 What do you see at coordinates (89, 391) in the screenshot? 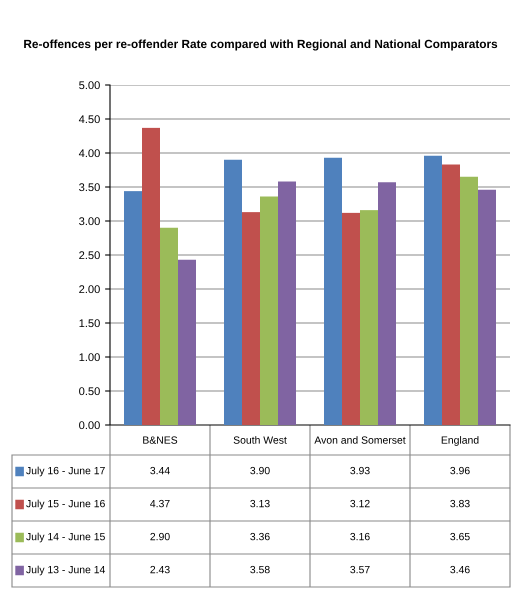
I see `y-tick-label: 0.50` at bounding box center [89, 391].